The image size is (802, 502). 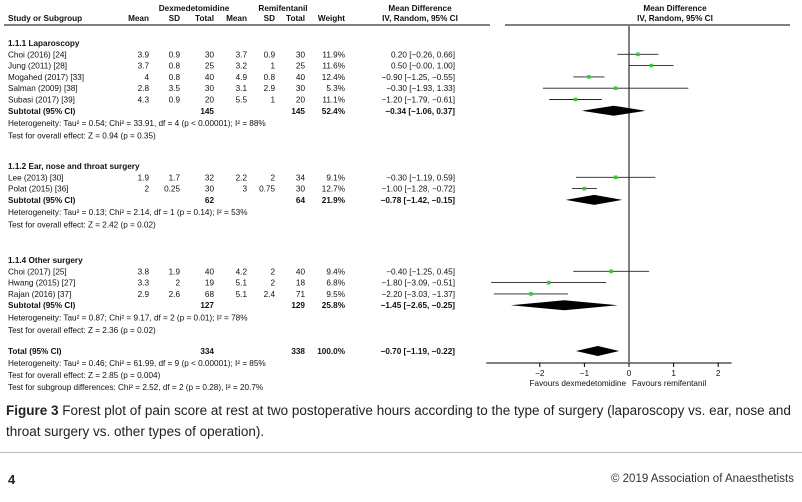 What do you see at coordinates (38, 189) in the screenshot?
I see `study-label-6: Polat (2015) [36]` at bounding box center [38, 189].